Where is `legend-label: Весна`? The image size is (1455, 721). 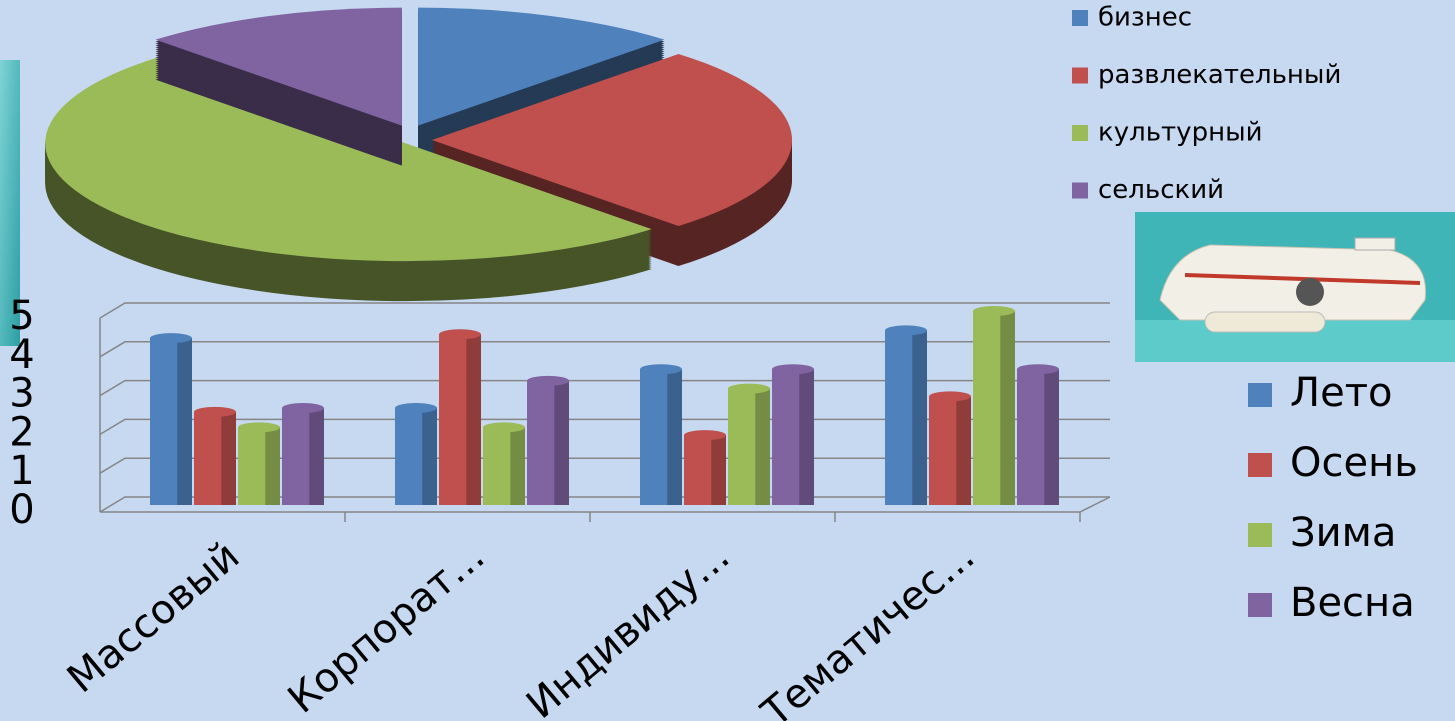
legend-label: Весна is located at coordinates (1352, 603).